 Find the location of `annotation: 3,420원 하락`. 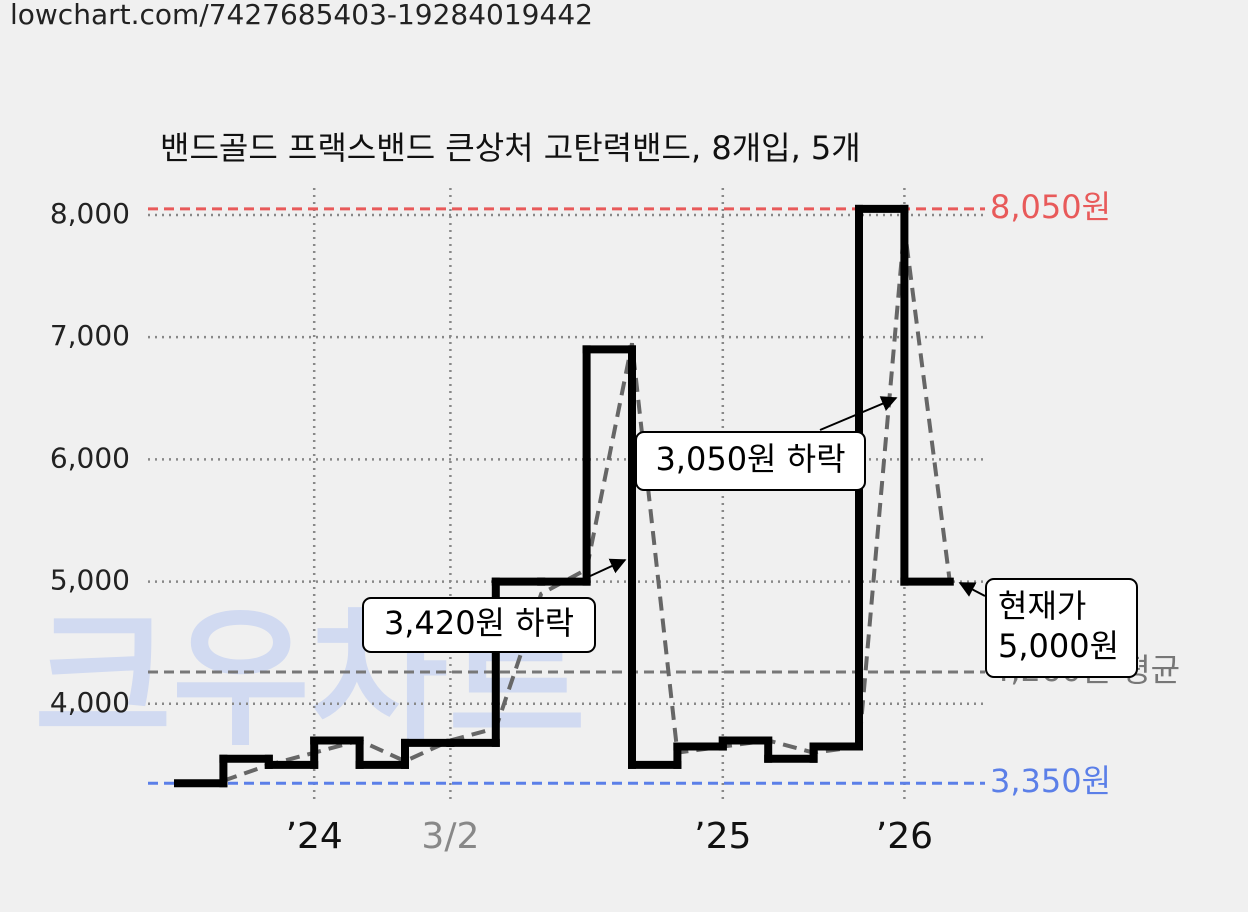

annotation: 3,420원 하락 is located at coordinates (494, 605).